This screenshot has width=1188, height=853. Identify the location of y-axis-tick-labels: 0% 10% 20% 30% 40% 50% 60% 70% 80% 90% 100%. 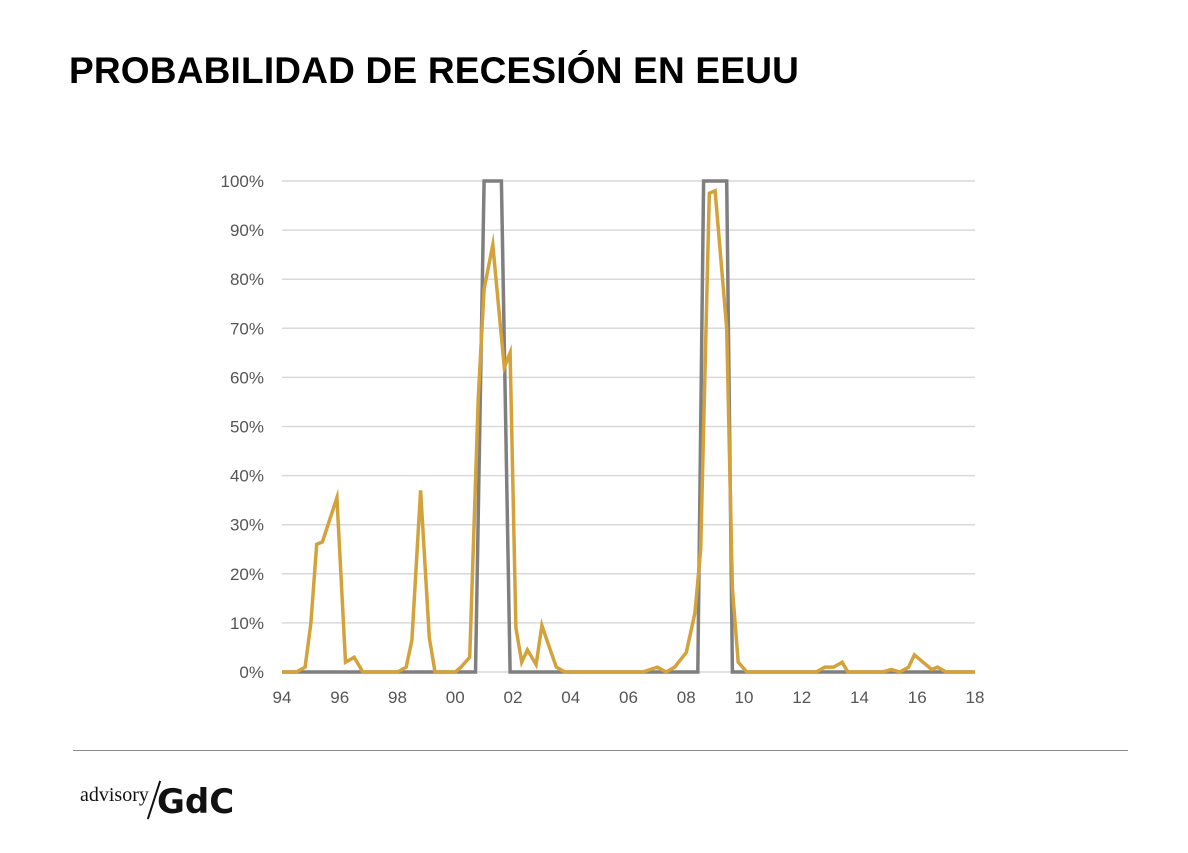
(242, 427).